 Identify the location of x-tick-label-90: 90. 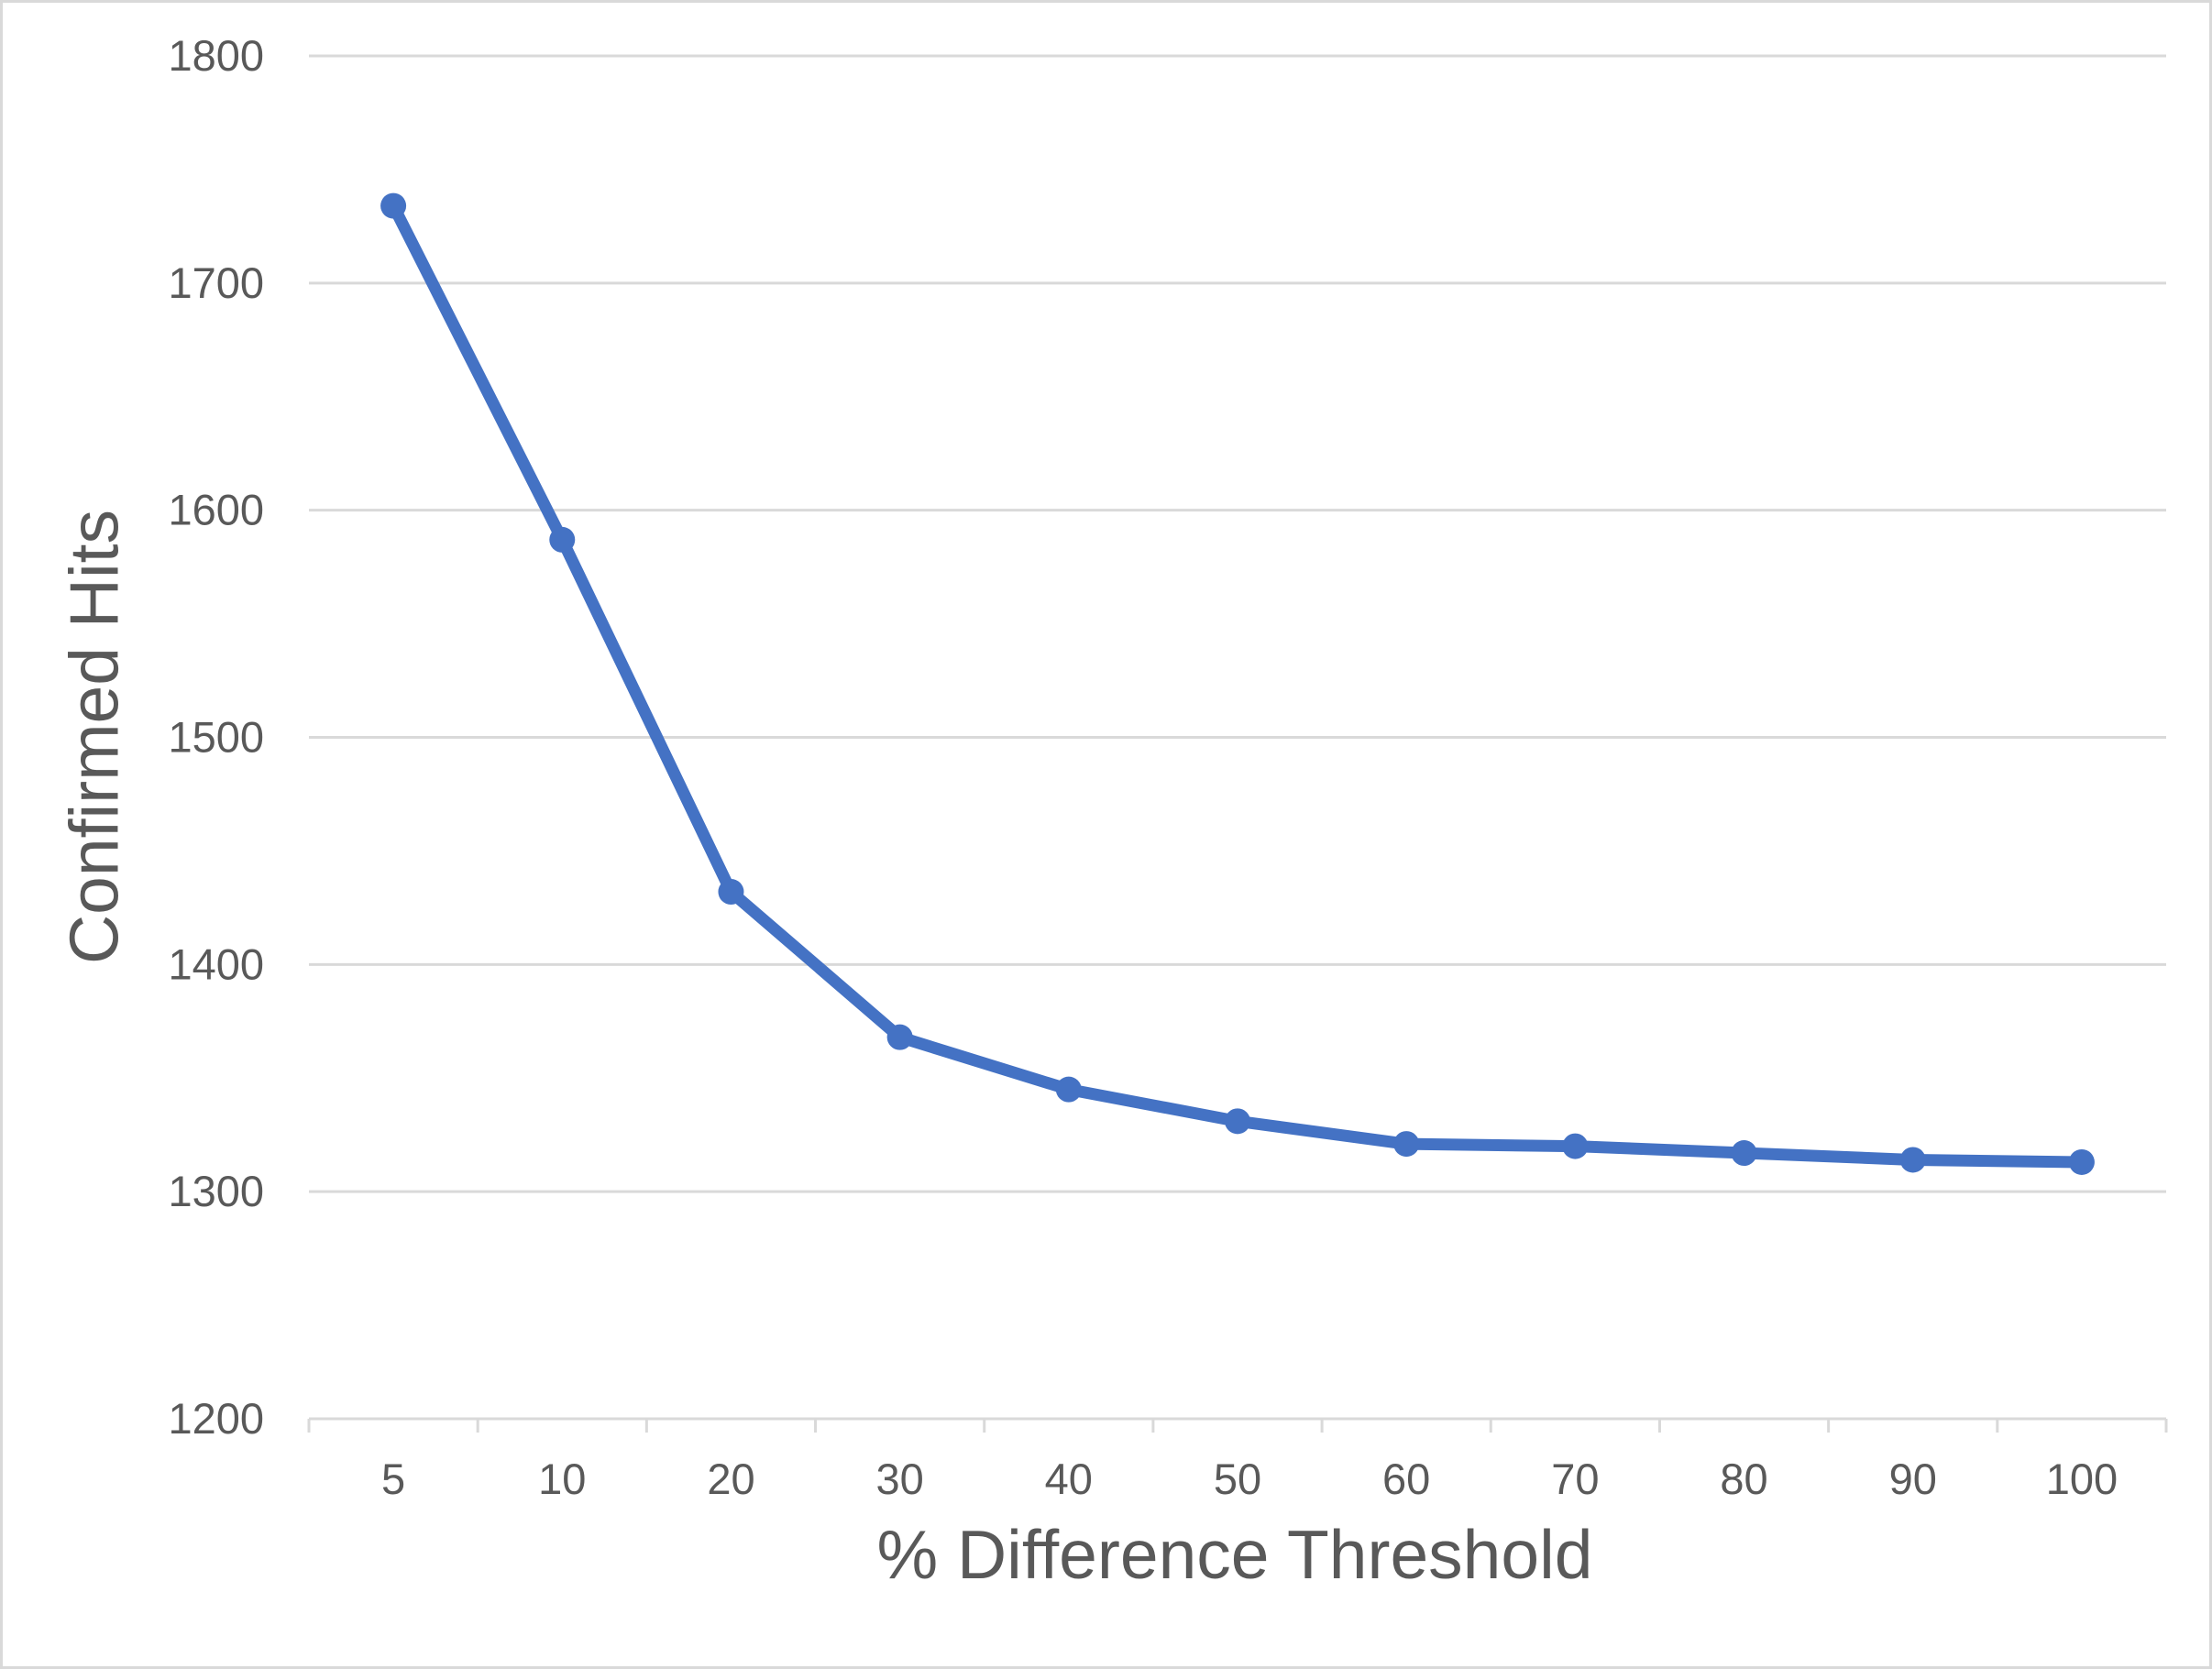
(1913, 1479).